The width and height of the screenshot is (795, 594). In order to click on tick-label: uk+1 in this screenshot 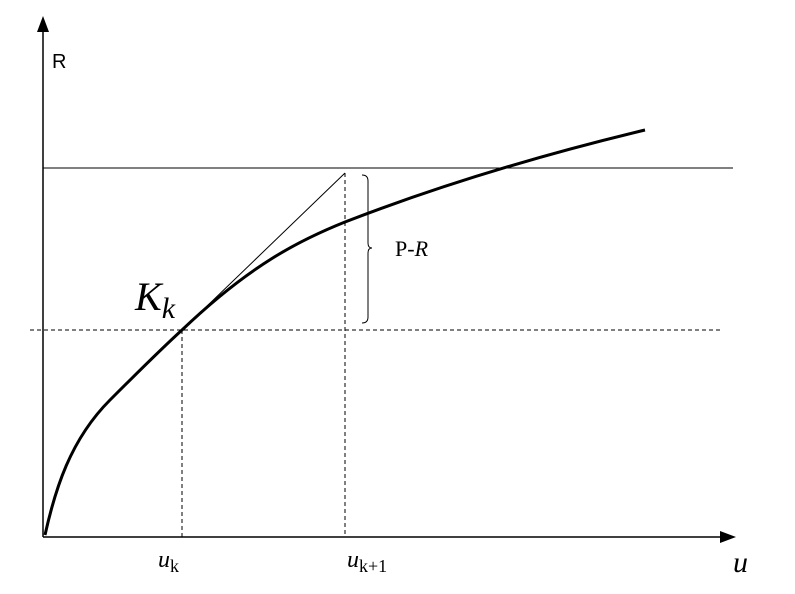, I will do `click(367, 561)`.